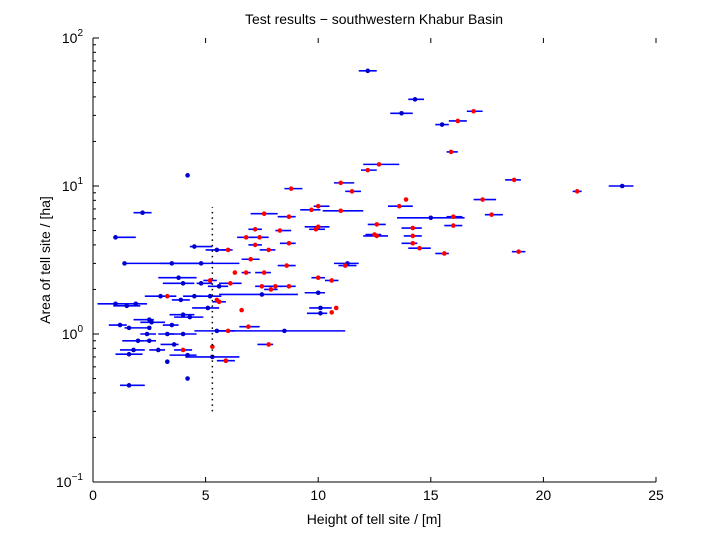 Image resolution: width=720 pixels, height=541 pixels. What do you see at coordinates (93, 495) in the screenshot?
I see `x-tick-label: 0` at bounding box center [93, 495].